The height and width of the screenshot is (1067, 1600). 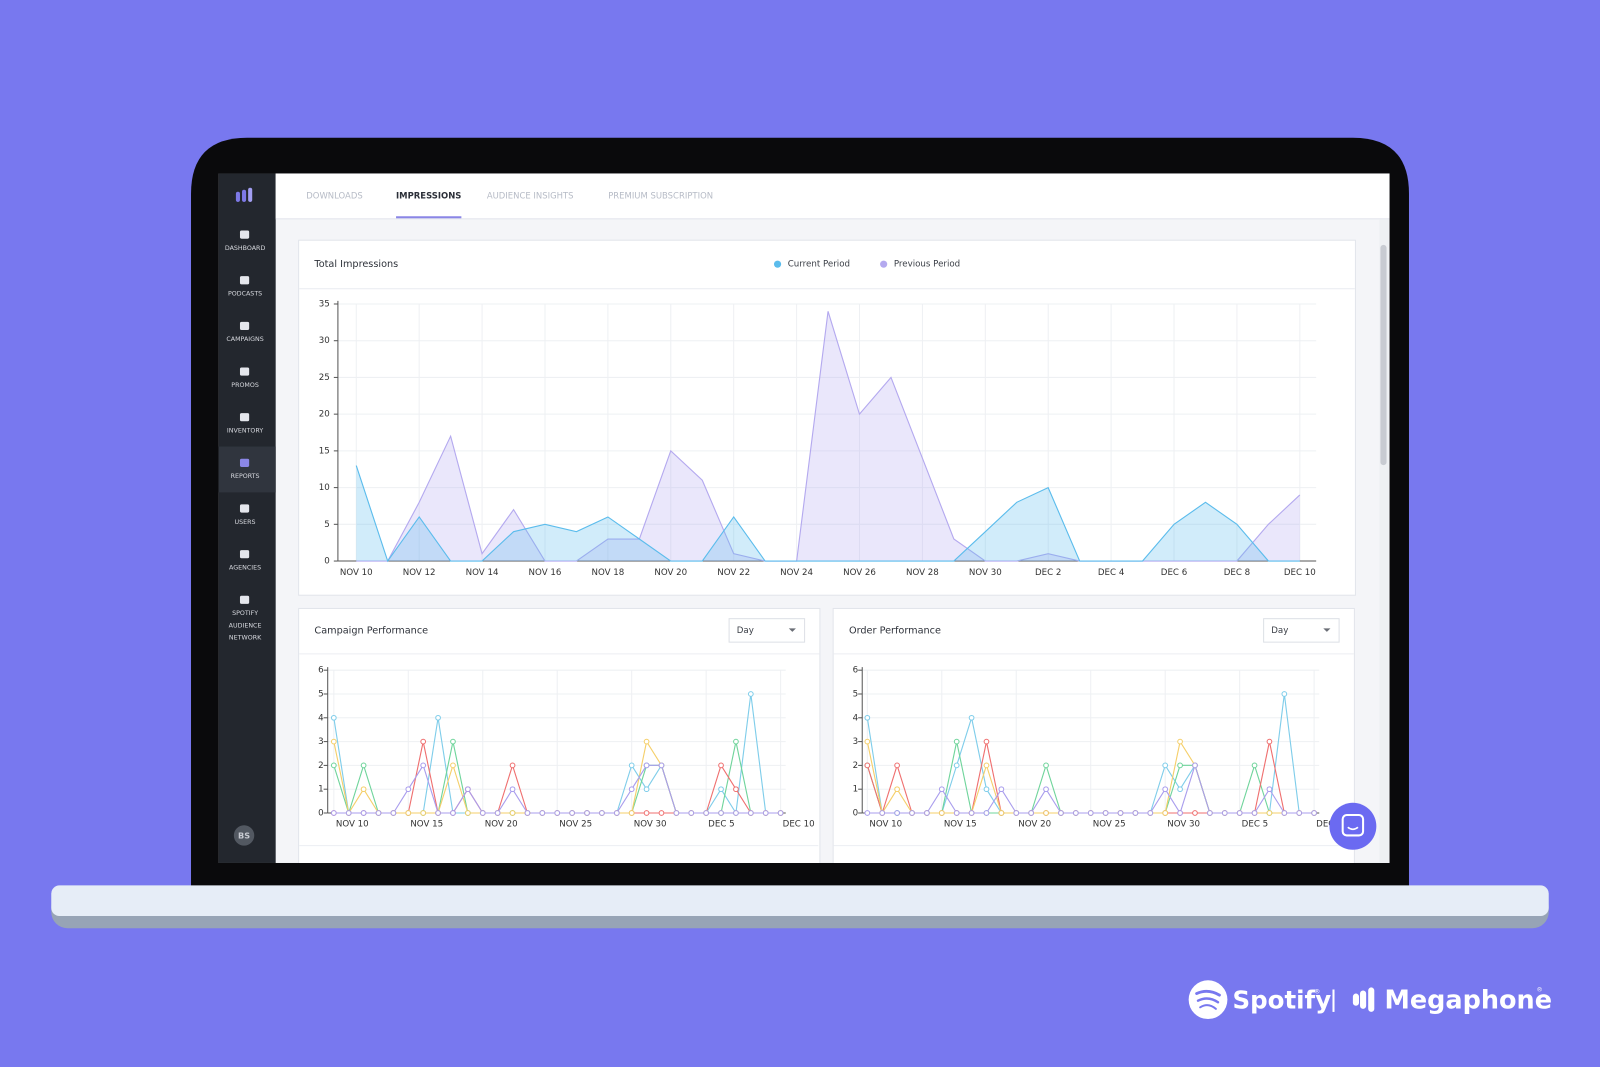 I want to click on nav-item: CAMPAIGNS, so click(x=245, y=332).